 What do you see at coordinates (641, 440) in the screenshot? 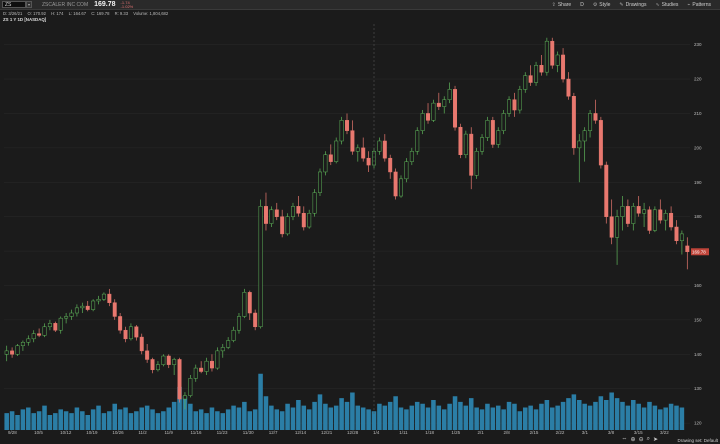
I see `zoom-out-icon: ⊖` at bounding box center [641, 440].